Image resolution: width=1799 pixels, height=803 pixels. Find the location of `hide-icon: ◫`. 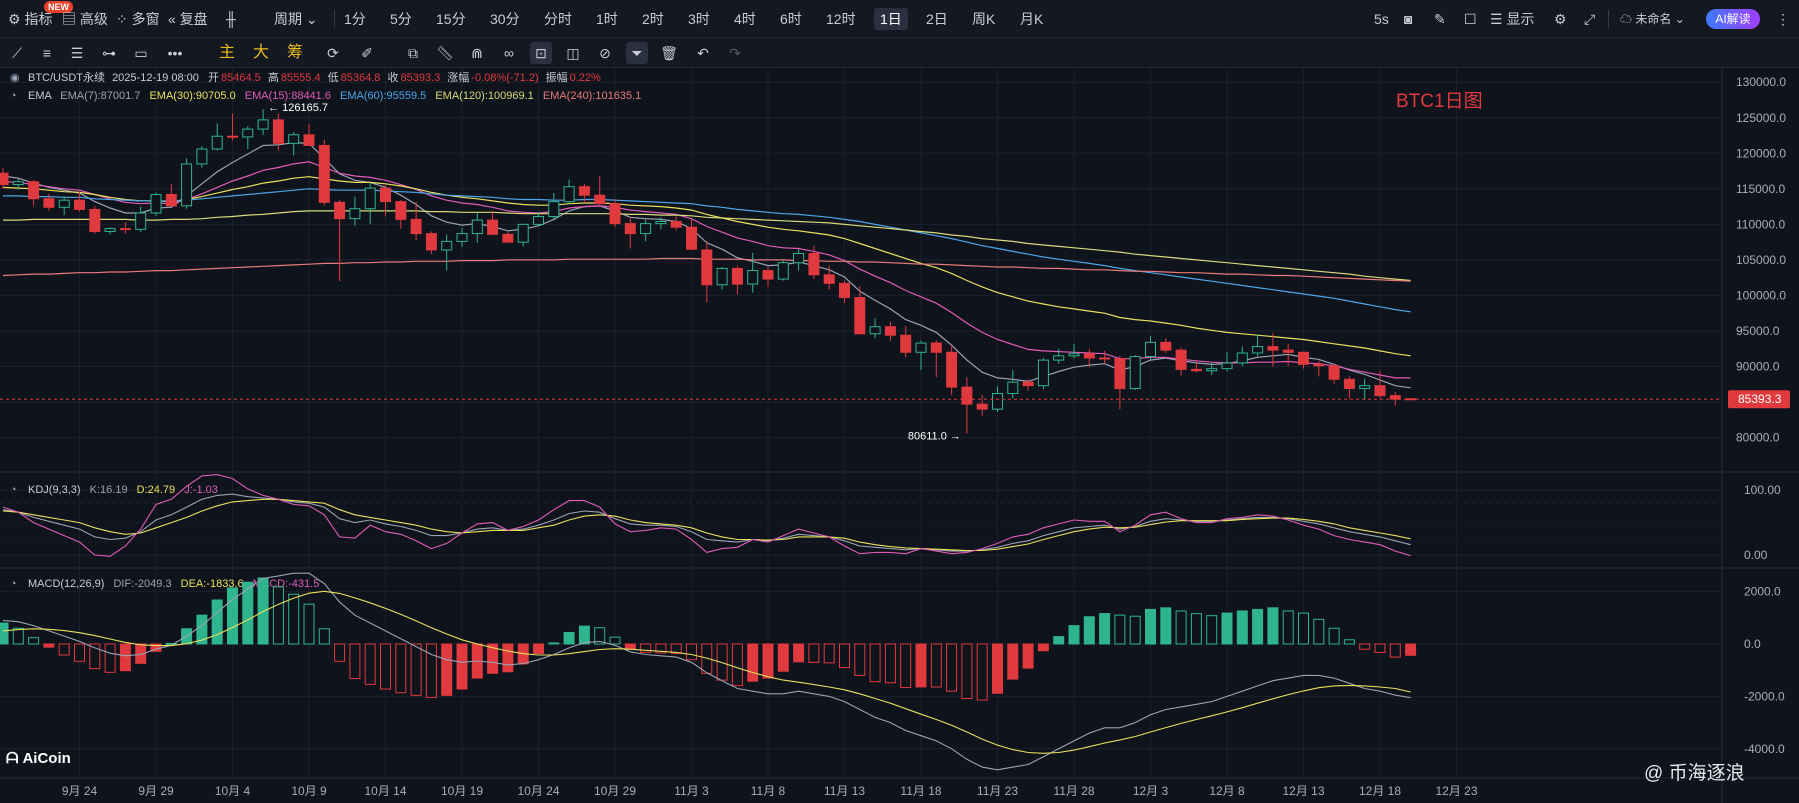

hide-icon: ◫ is located at coordinates (573, 53).